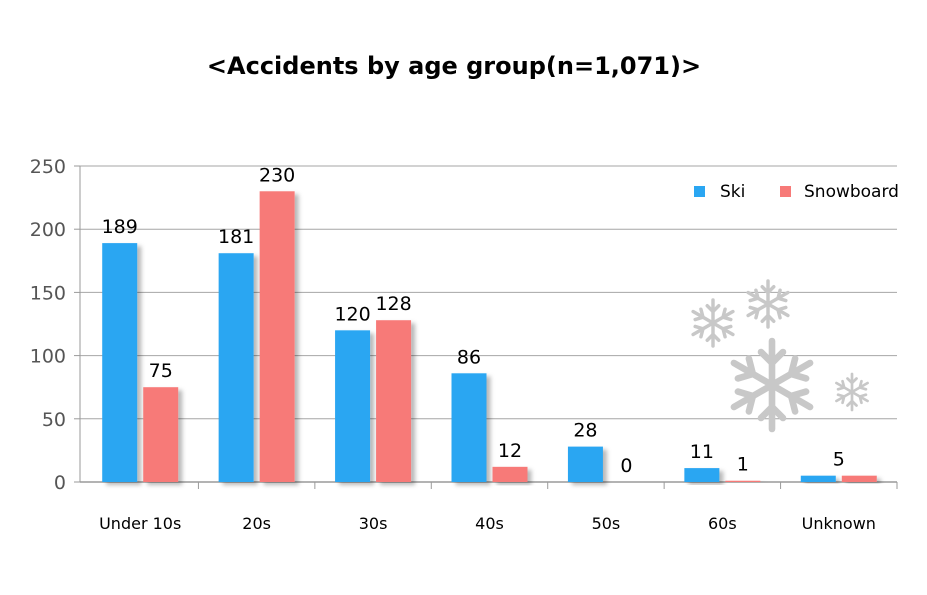 Image resolution: width=927 pixels, height=595 pixels. What do you see at coordinates (585, 464) in the screenshot?
I see `bar-ski-50s` at bounding box center [585, 464].